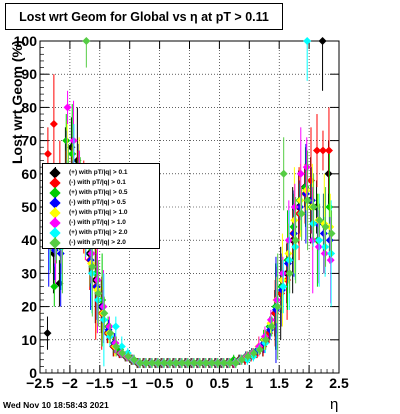 The image size is (400, 414). Describe the element at coordinates (29, 207) in the screenshot. I see `y-tick-label: 50` at that location.